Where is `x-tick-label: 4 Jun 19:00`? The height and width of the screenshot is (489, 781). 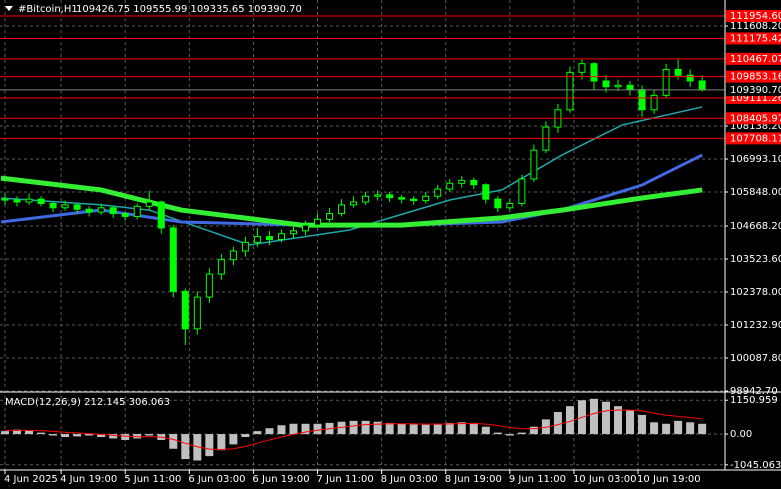
x-tick-label: 4 Jun 19:00 is located at coordinates (88, 479).